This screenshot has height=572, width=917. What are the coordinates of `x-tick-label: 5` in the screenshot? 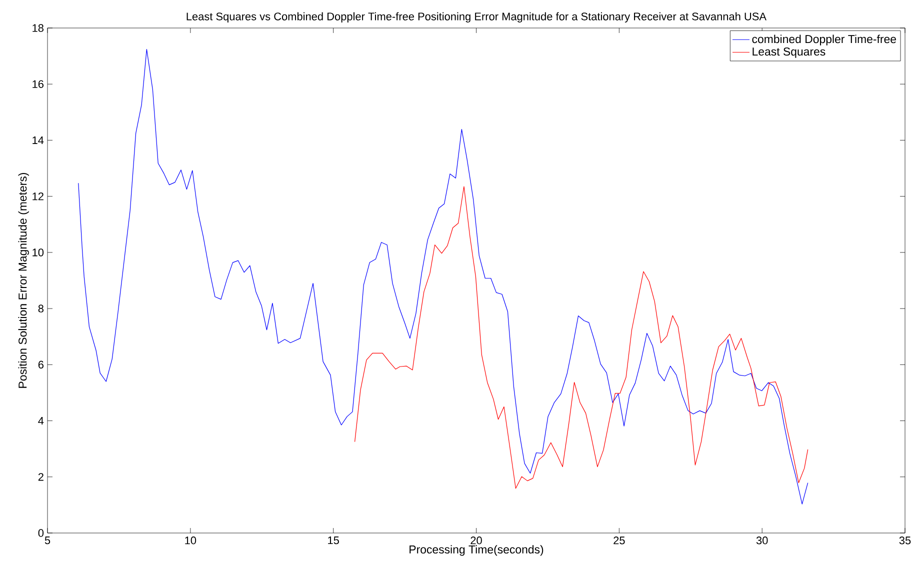 It's located at (47, 540).